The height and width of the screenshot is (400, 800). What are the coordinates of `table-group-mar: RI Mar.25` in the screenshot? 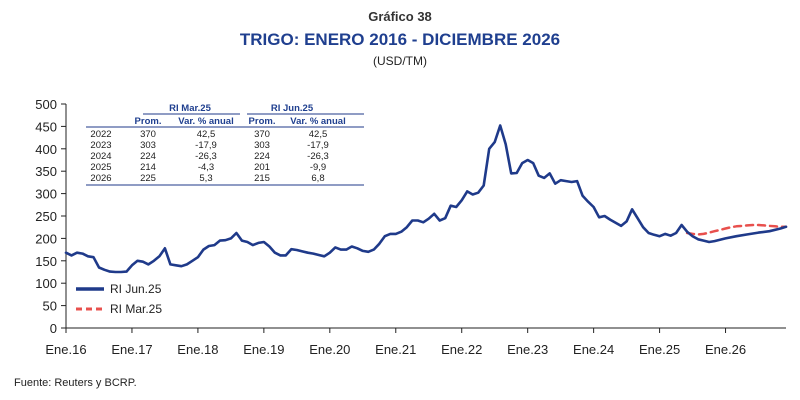 It's located at (190, 108).